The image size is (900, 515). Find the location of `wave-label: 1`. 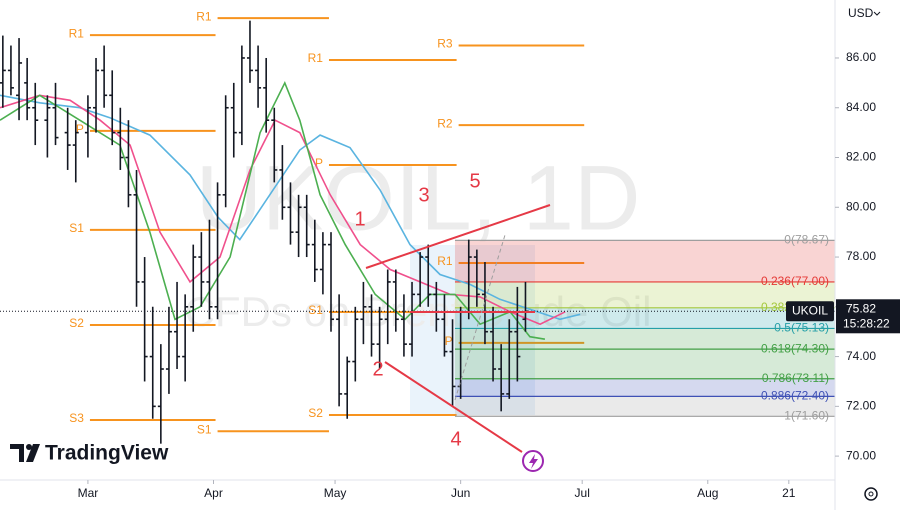

wave-label: 1 is located at coordinates (359, 219).